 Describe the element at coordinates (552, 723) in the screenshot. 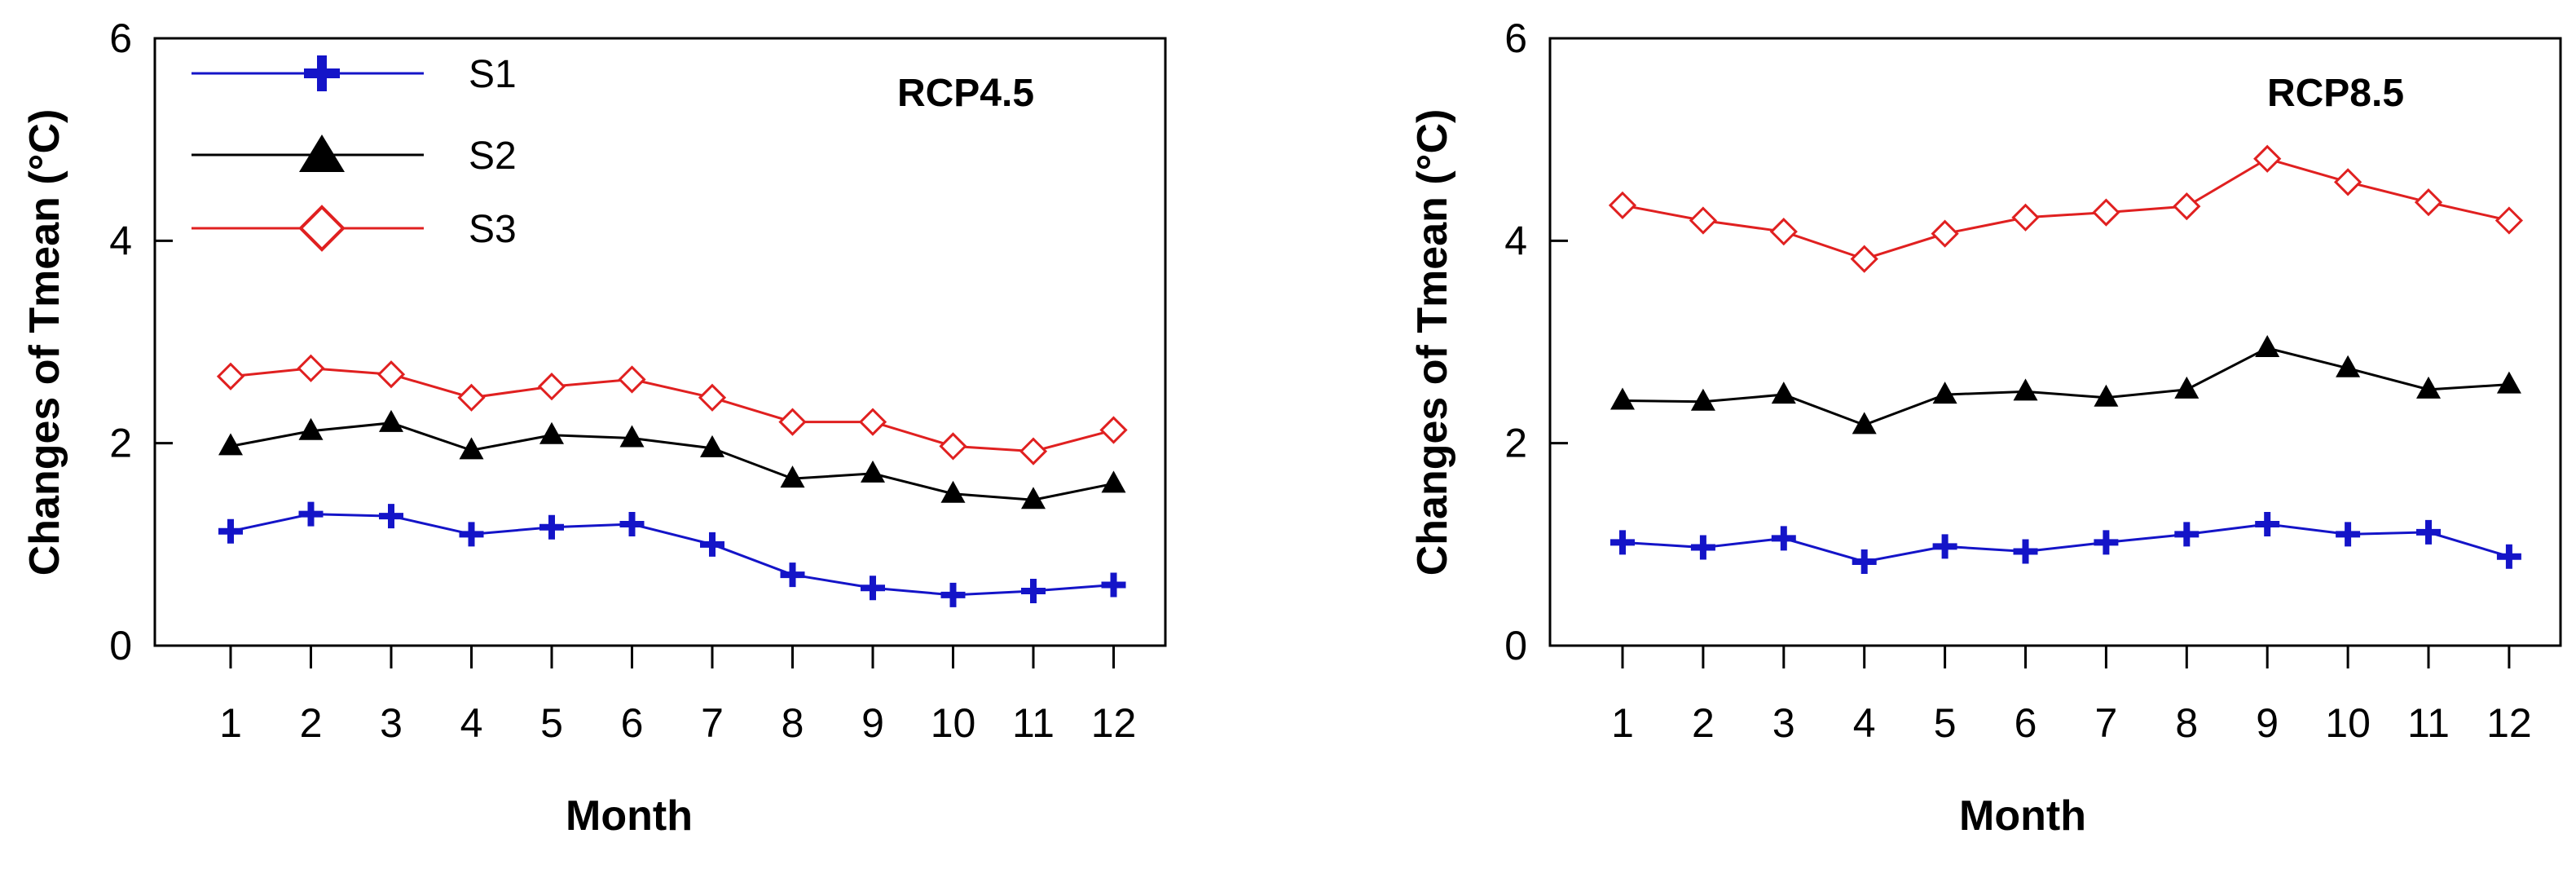

I see `x-tick-label: 5` at that location.